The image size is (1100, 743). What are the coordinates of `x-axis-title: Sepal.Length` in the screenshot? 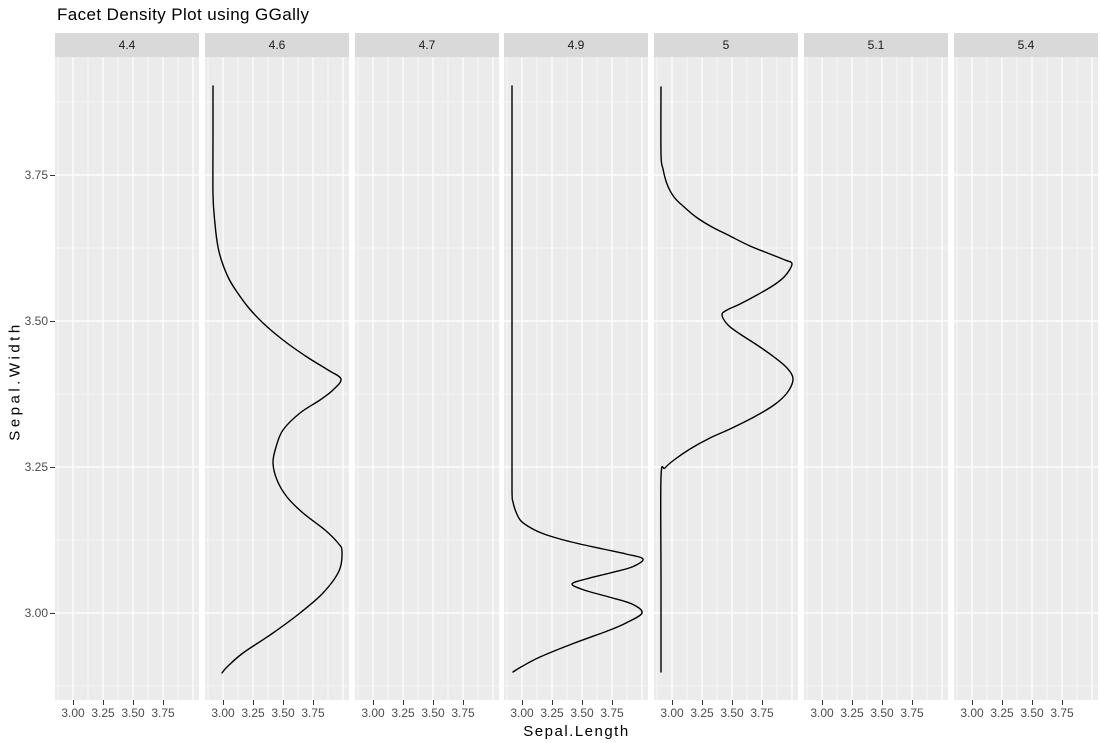 It's located at (576, 731).